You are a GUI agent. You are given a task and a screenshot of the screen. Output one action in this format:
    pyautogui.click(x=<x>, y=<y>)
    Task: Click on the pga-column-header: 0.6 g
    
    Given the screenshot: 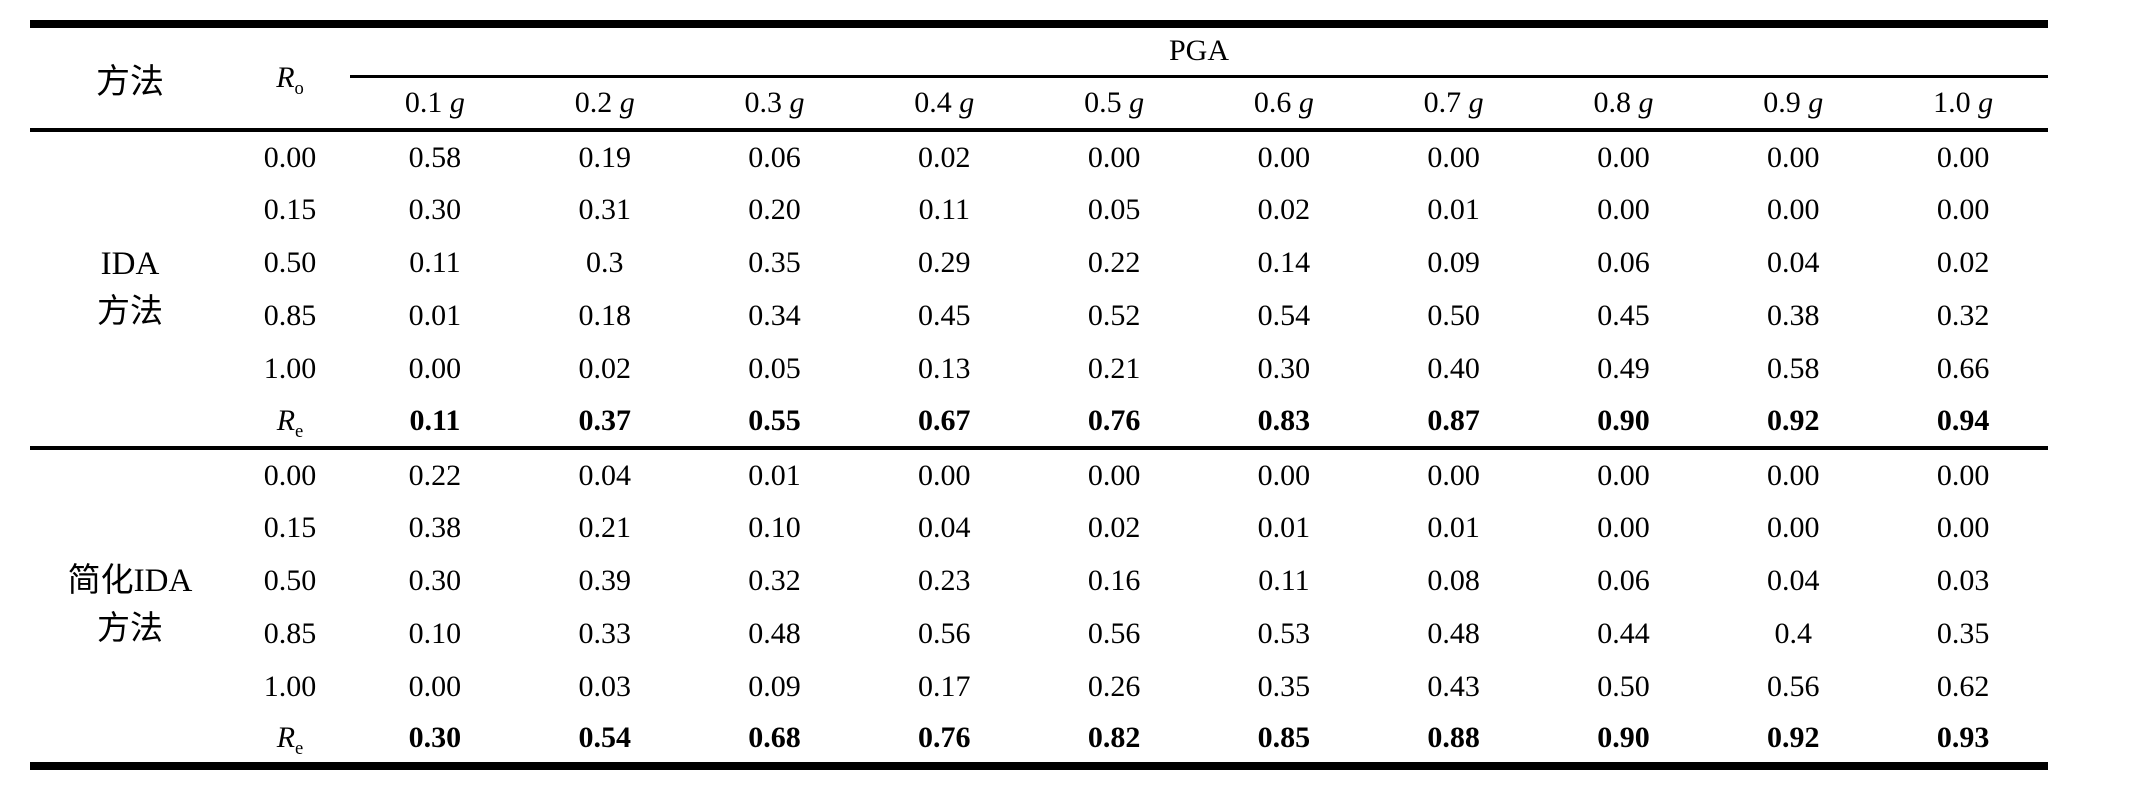 What is the action you would take?
    pyautogui.click(x=1284, y=103)
    